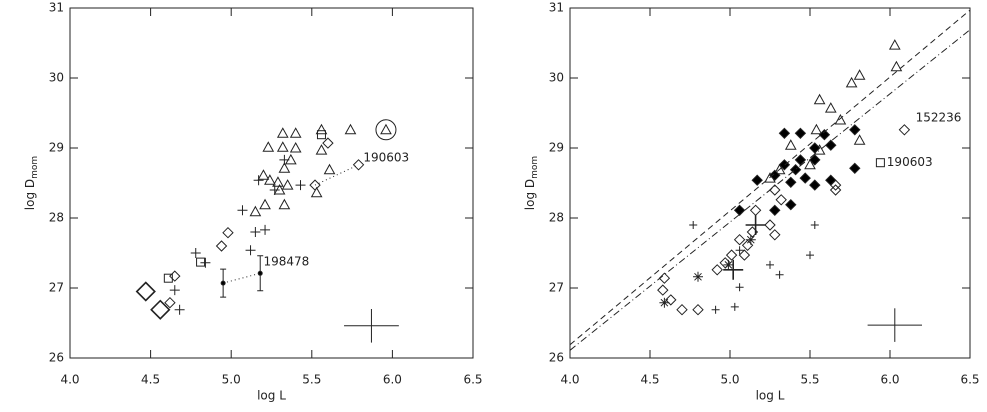 The height and width of the screenshot is (412, 987). I want to click on x-tick-label: 4.0, so click(69, 380).